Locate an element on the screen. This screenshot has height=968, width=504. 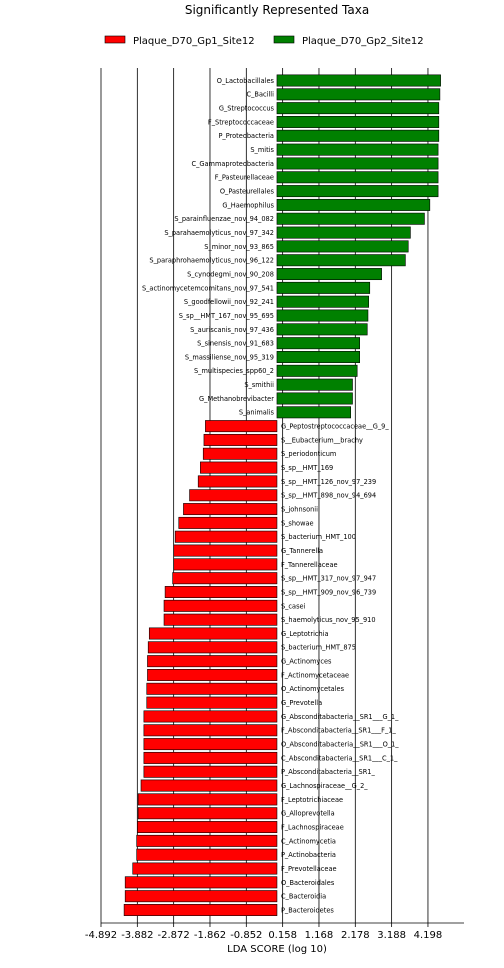
bar-label: S_johnsonii is located at coordinates (299, 509).